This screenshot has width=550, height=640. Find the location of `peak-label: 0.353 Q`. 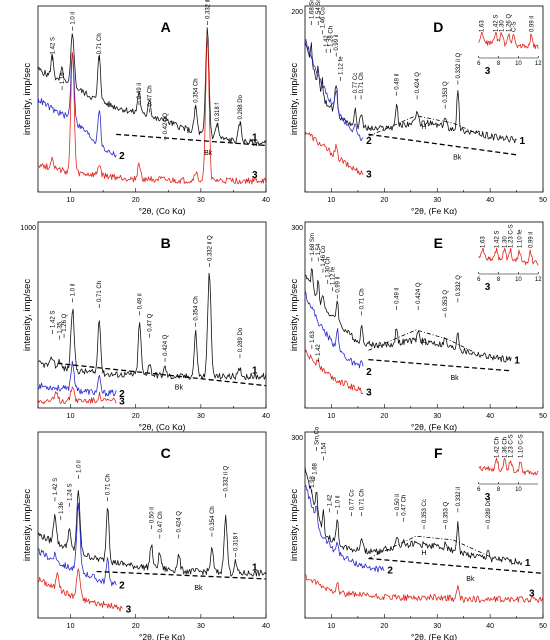

peak-label: 0.353 Q is located at coordinates (446, 92).